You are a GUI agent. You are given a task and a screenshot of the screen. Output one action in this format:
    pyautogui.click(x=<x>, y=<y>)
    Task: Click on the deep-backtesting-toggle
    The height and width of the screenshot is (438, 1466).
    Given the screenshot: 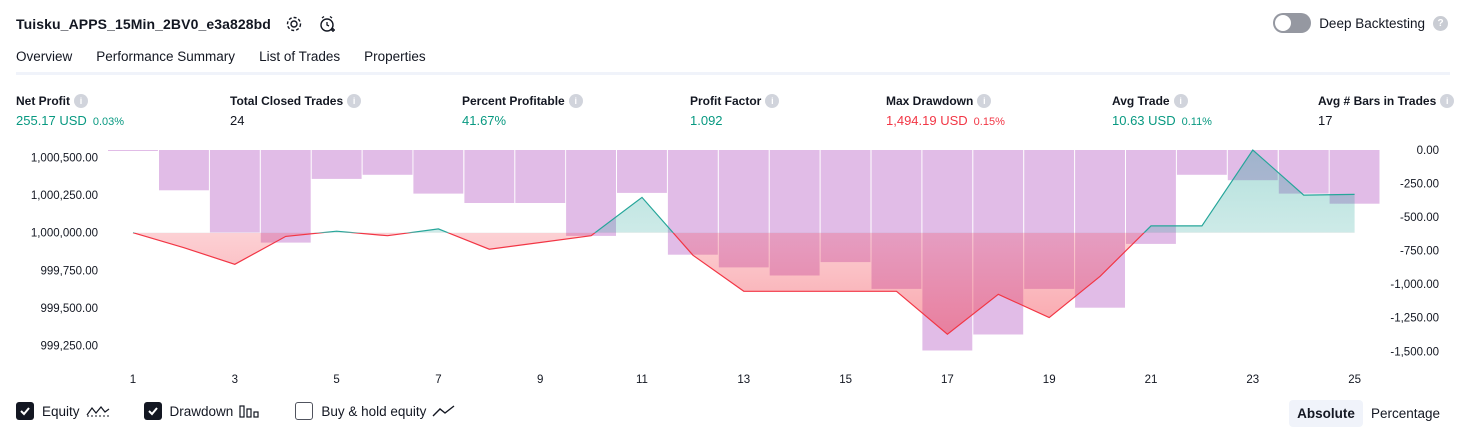 What is the action you would take?
    pyautogui.click(x=1292, y=23)
    